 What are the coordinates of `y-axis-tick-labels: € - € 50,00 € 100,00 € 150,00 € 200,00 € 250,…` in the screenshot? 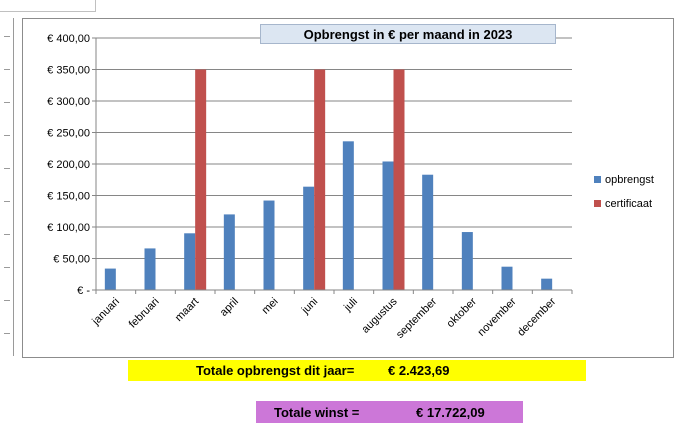 It's located at (68, 165).